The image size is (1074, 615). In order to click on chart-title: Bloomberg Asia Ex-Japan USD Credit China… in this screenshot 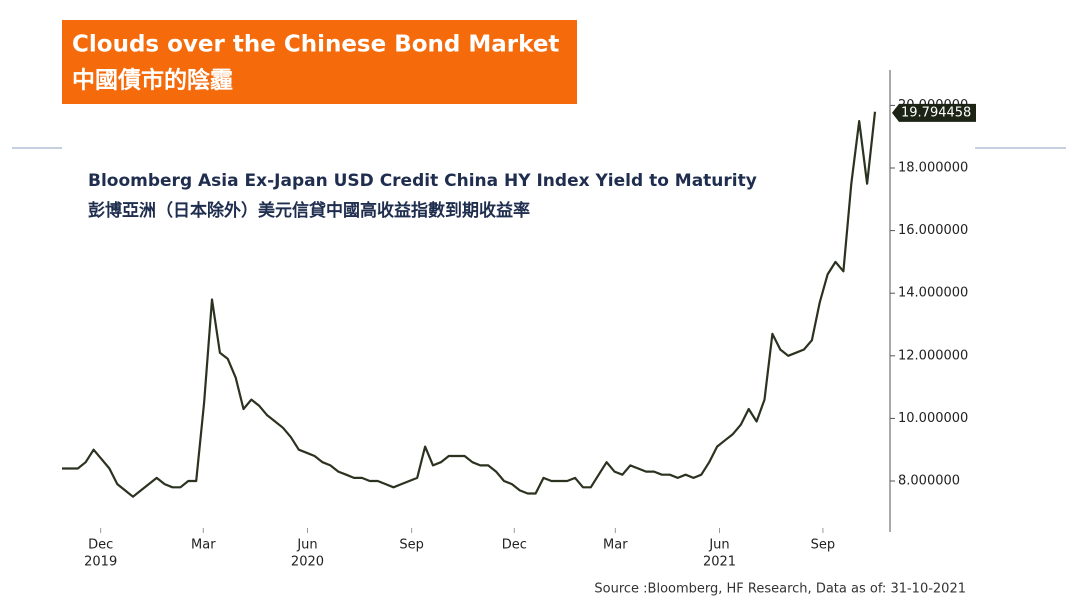, I will do `click(422, 181)`.